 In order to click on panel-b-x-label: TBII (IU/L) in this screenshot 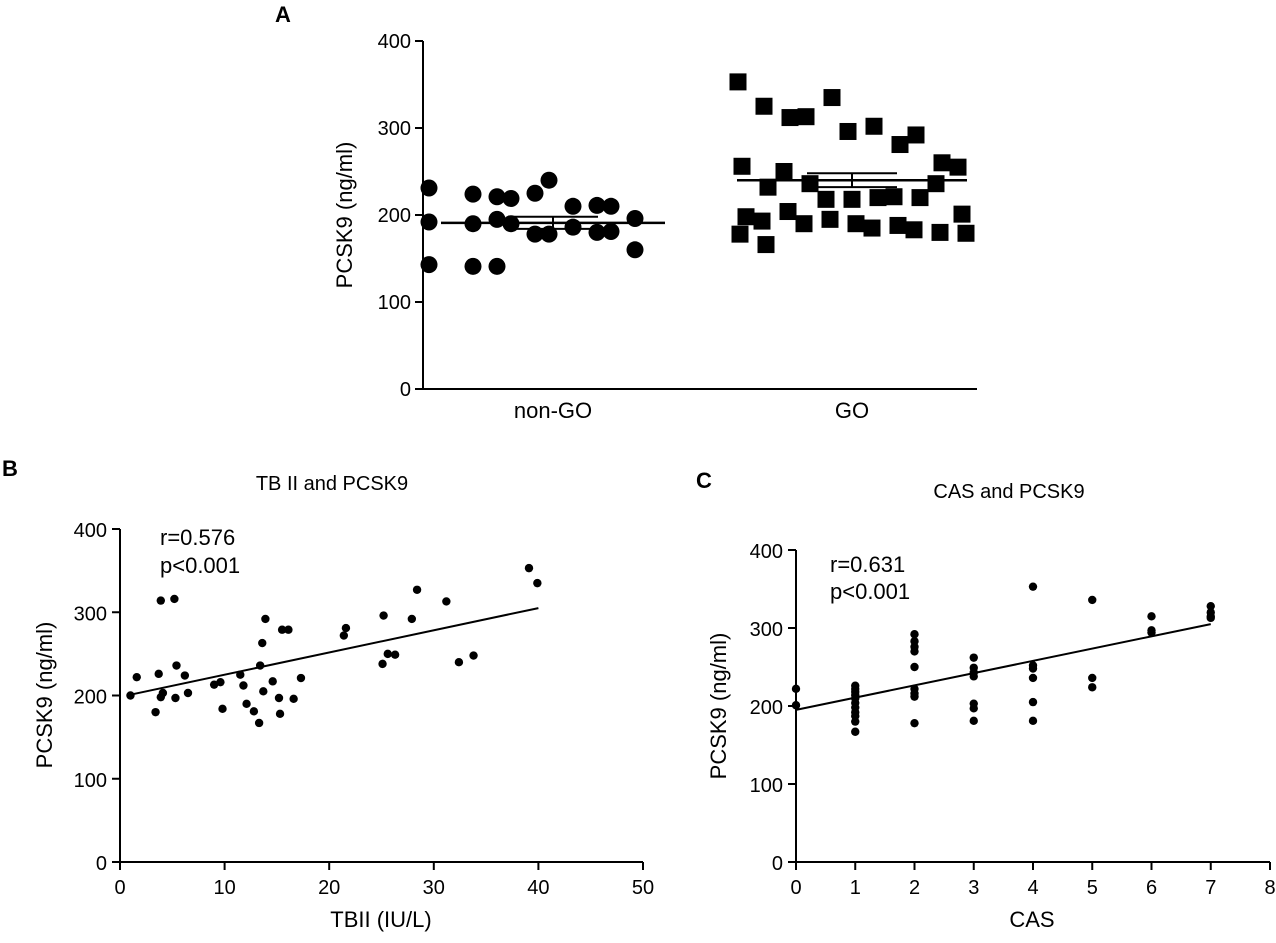, I will do `click(380, 919)`.